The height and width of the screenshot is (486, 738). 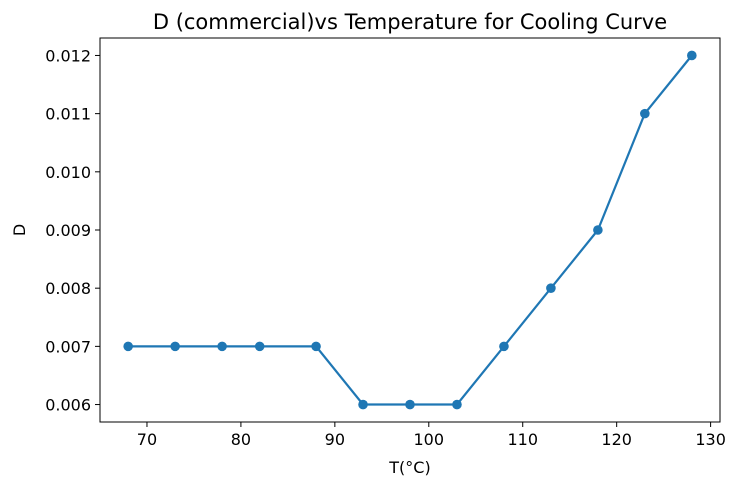 I want to click on x-tick-label: 100, so click(x=429, y=439).